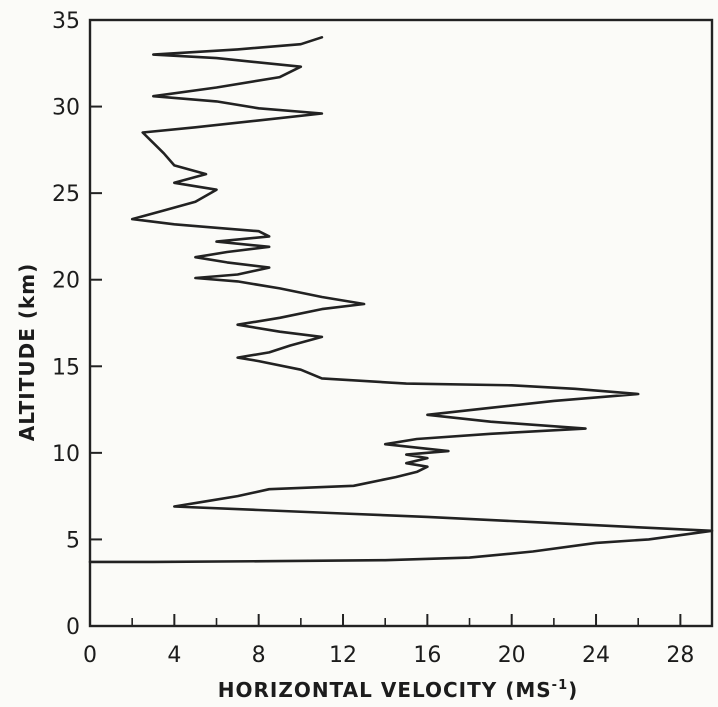 This screenshot has width=718, height=707. Describe the element at coordinates (27, 352) in the screenshot. I see `y-axis-title: ALTITUDE (km)` at that location.